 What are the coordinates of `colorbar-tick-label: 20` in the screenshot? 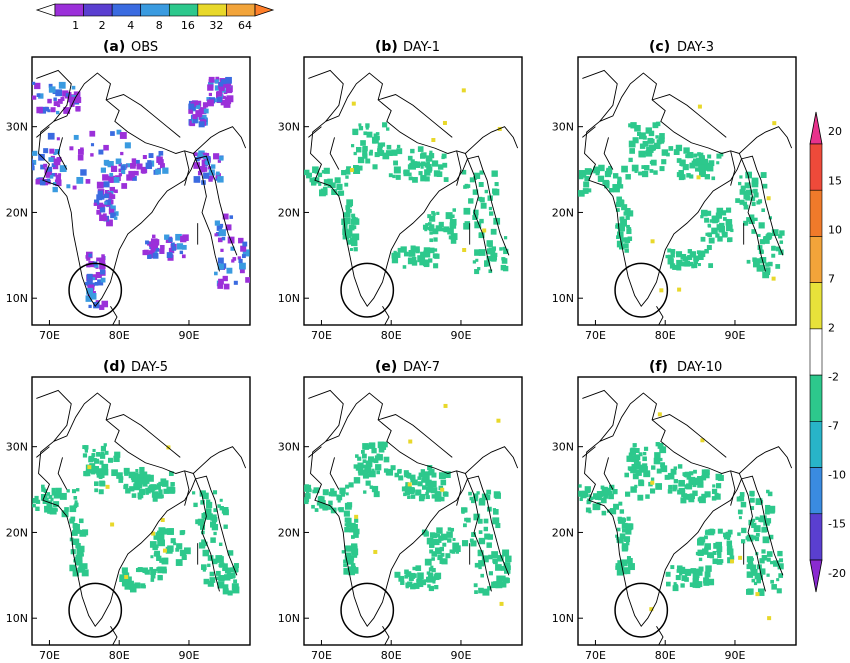 It's located at (835, 131).